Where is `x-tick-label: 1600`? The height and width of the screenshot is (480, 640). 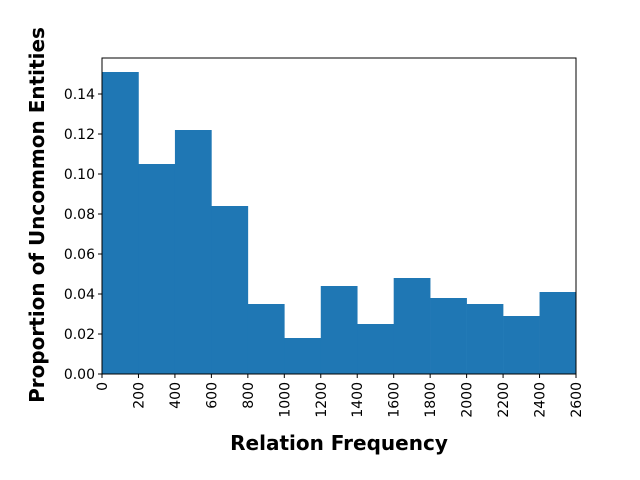
x-tick-label: 1600 is located at coordinates (395, 400).